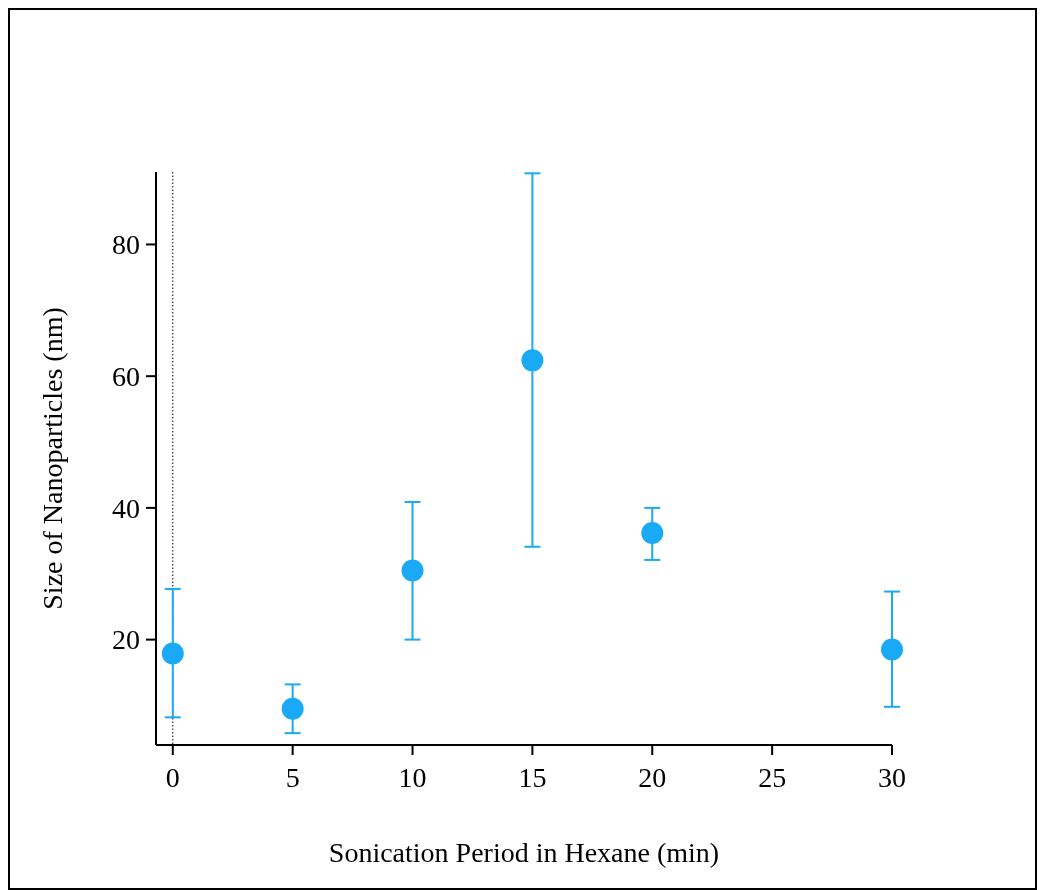 This screenshot has width=1045, height=890. Describe the element at coordinates (412, 777) in the screenshot. I see `x-tick-label: 10` at that location.